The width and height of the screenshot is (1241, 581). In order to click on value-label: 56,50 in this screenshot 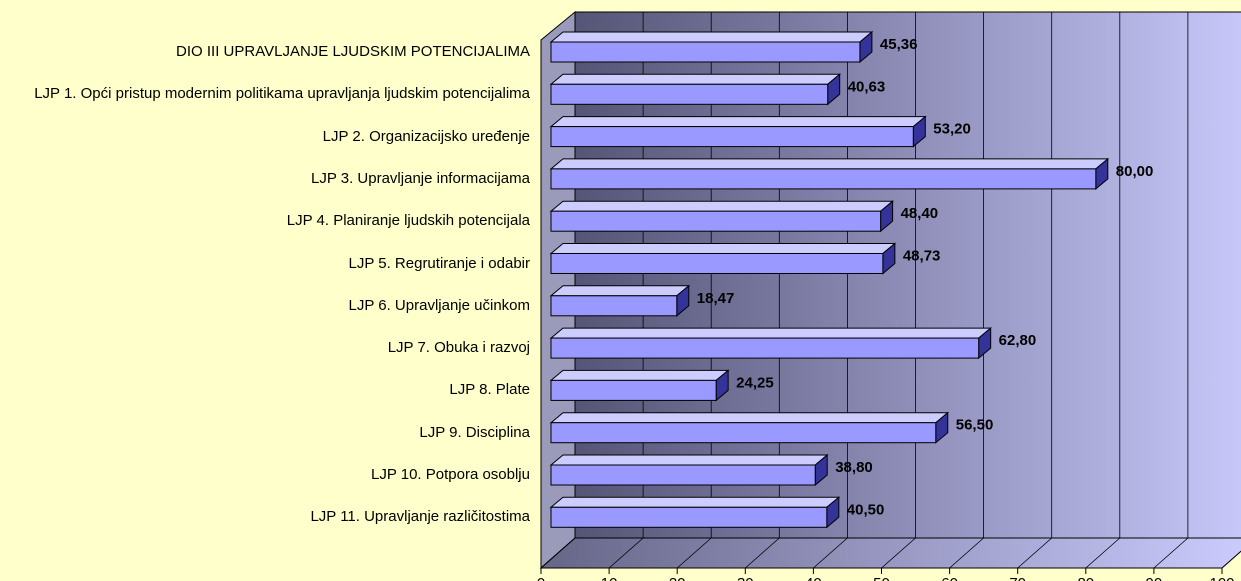, I will do `click(975, 425)`.